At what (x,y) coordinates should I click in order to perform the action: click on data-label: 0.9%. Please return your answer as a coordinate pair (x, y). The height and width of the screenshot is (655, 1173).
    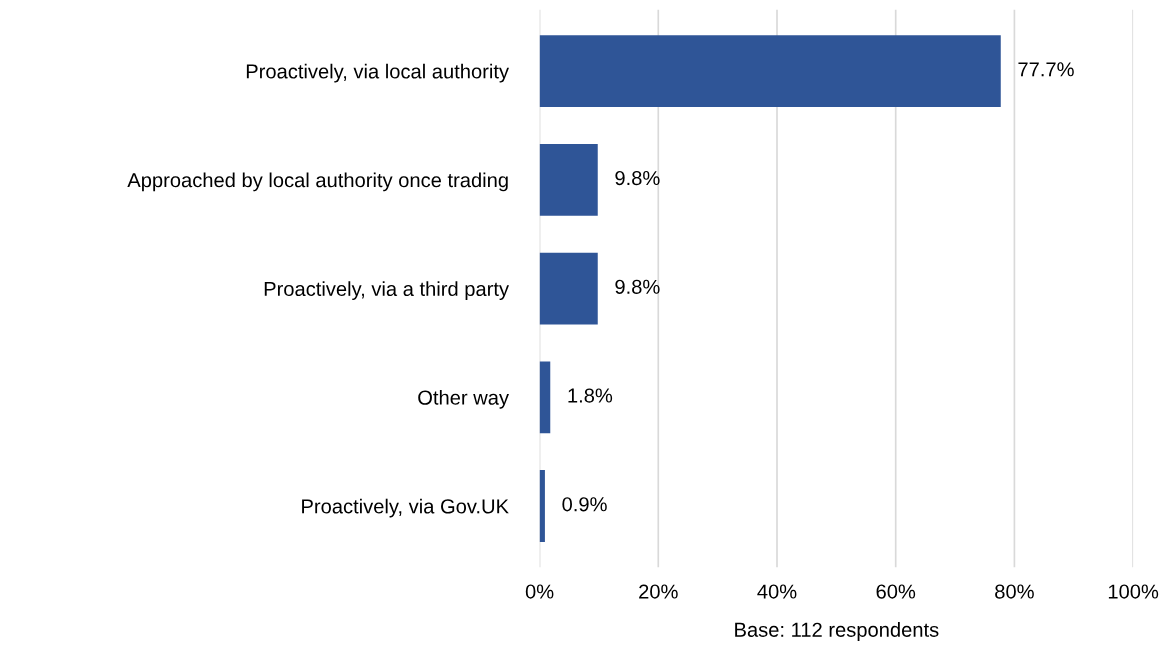
    Looking at the image, I should click on (584, 504).